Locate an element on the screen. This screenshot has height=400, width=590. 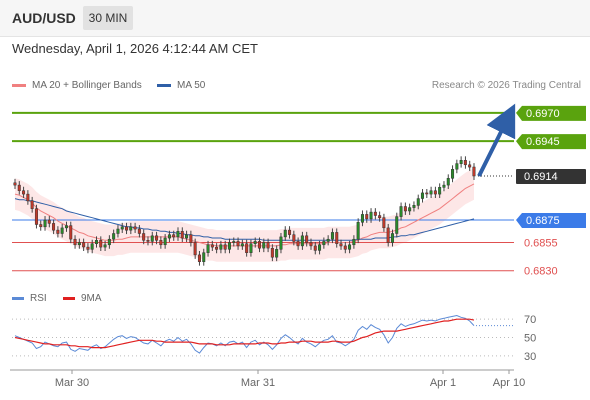
x-tick-label: Mar 31 is located at coordinates (258, 383).